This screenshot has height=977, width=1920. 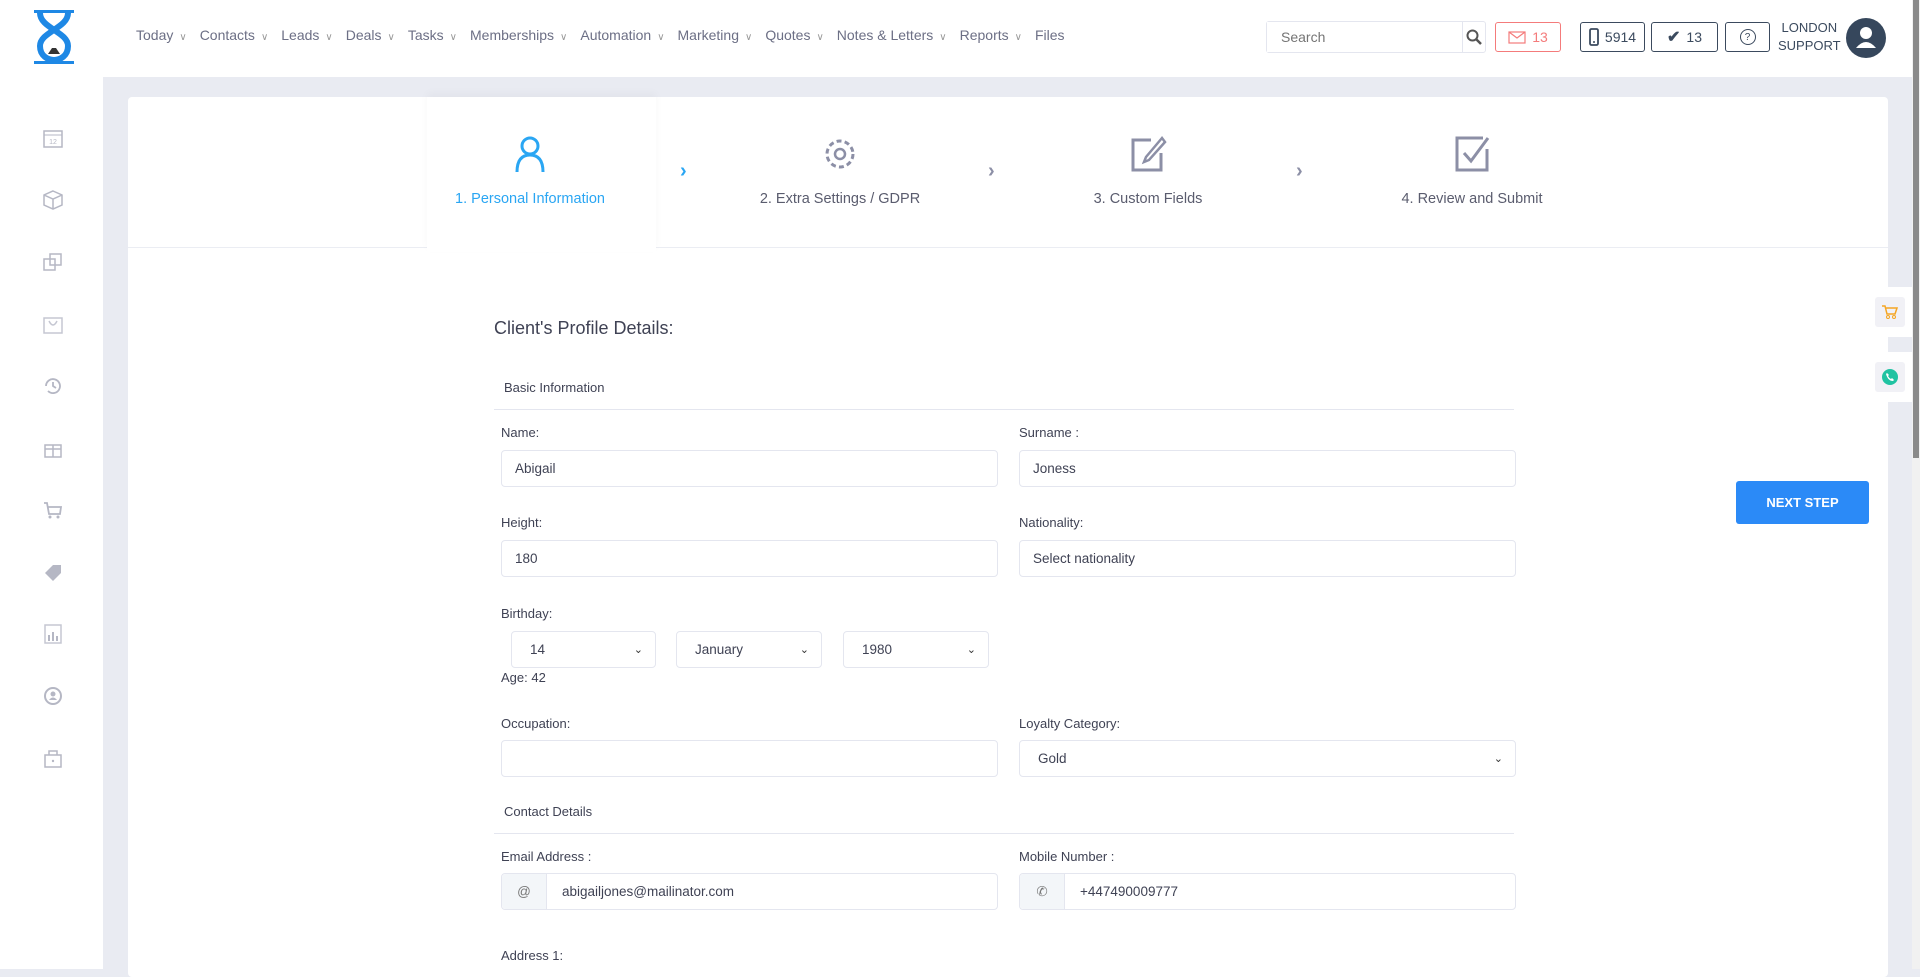 I want to click on gear-icon, so click(x=840, y=154).